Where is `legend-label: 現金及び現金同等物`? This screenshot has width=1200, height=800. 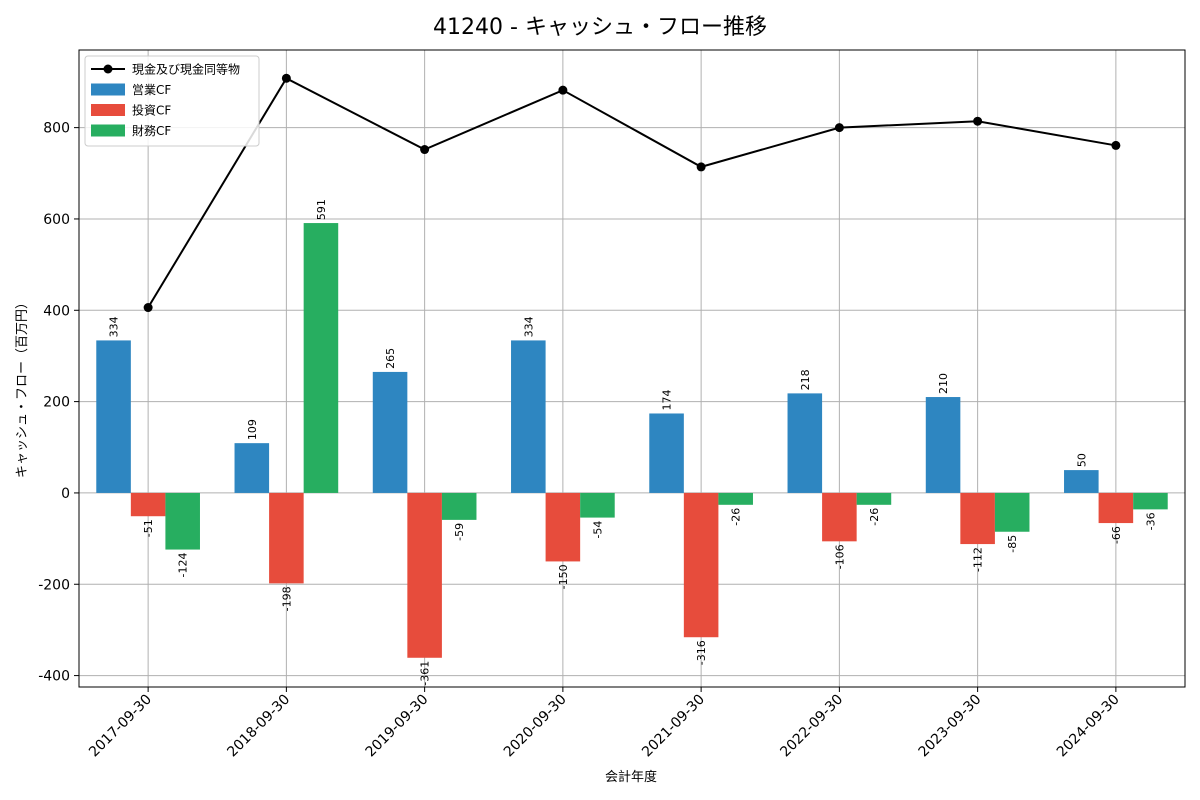 legend-label: 現金及び現金同等物 is located at coordinates (186, 69).